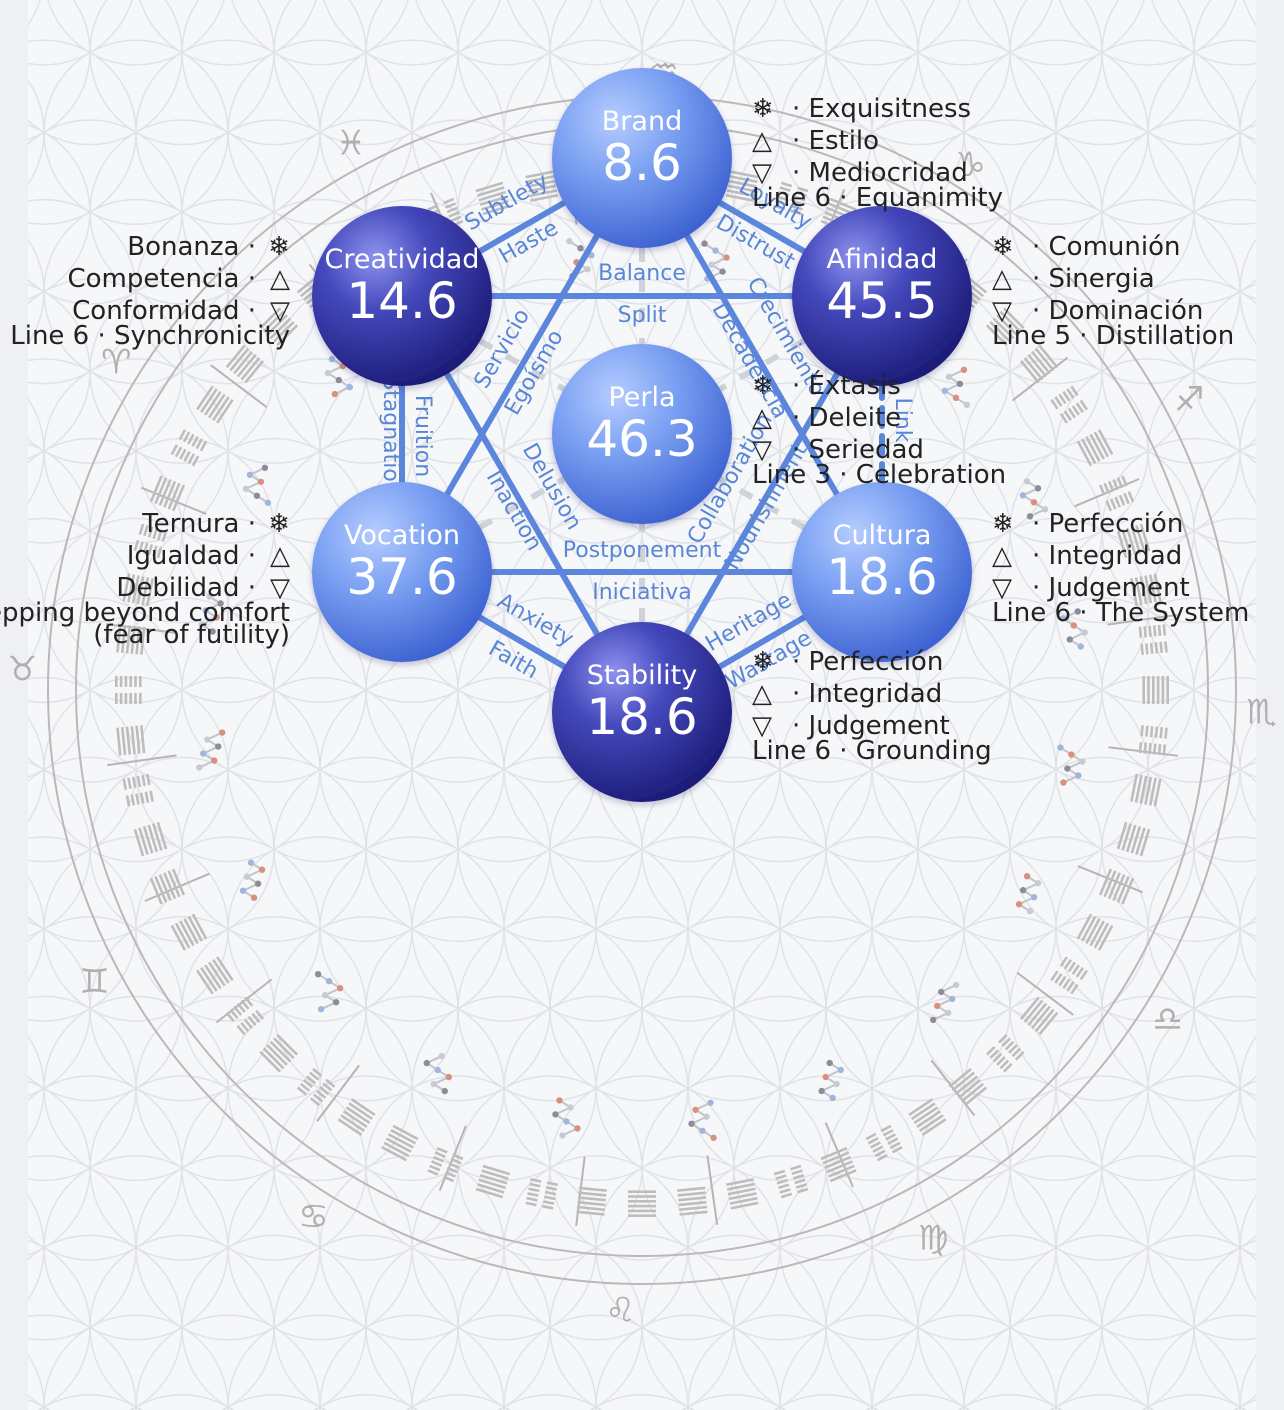 The width and height of the screenshot is (1284, 1410). I want to click on shadow-label: Conformidad ·, so click(164, 311).